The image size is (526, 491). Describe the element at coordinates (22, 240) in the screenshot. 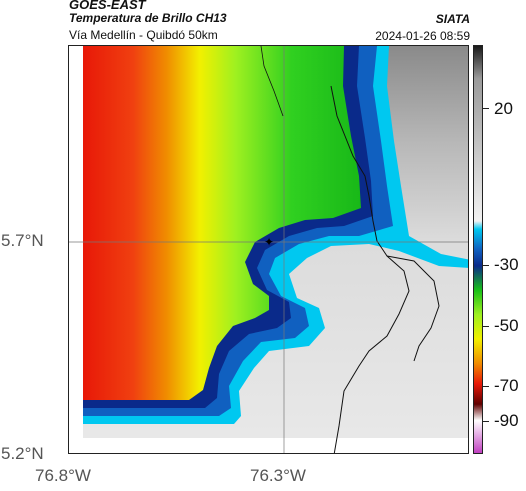

I see `lat-label: 5.7°N` at that location.